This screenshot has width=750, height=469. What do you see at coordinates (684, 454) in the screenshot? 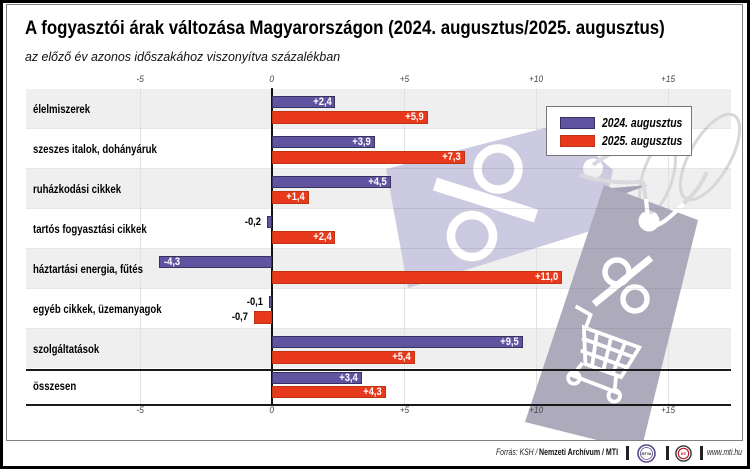
I see `svg-text: MTI` at bounding box center [684, 454].